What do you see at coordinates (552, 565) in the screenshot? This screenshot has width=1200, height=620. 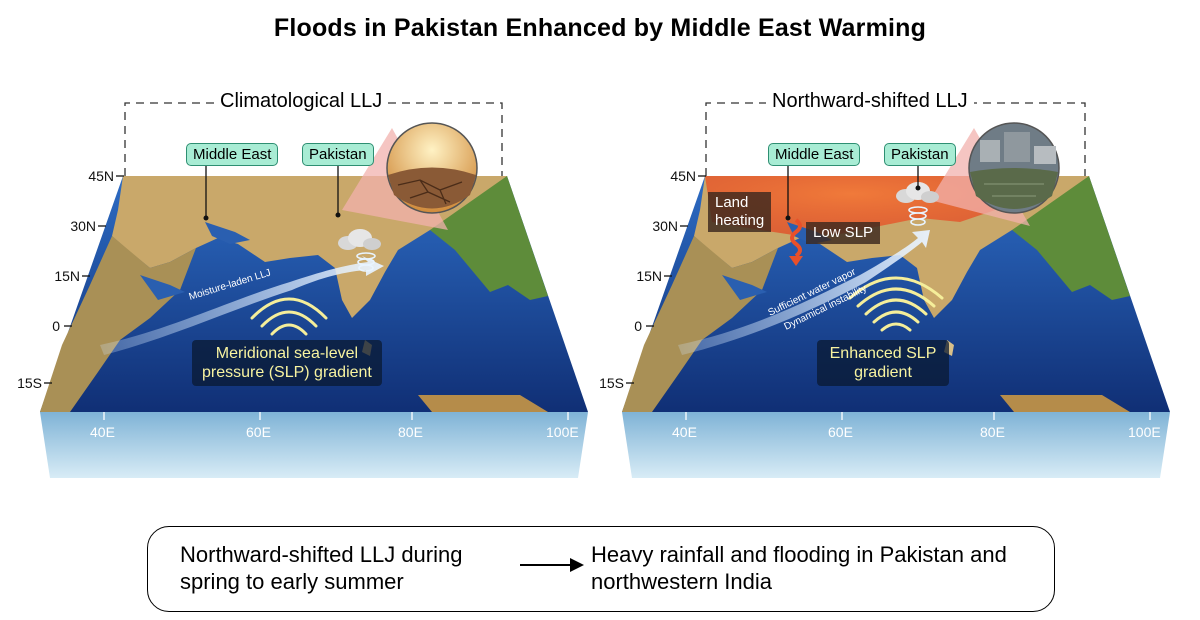 I see `right-arrow-icon` at bounding box center [552, 565].